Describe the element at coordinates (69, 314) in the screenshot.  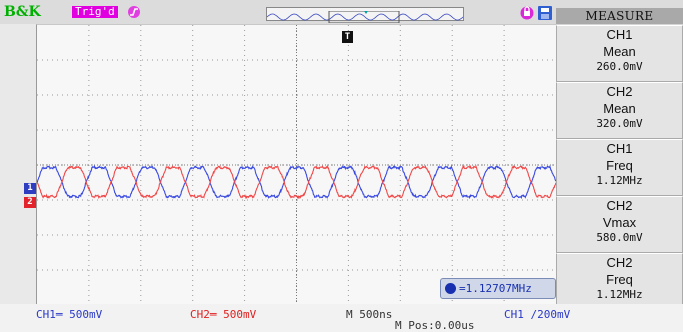
I see `ch1-vertical-scale: CH1═ 500mV` at that location.